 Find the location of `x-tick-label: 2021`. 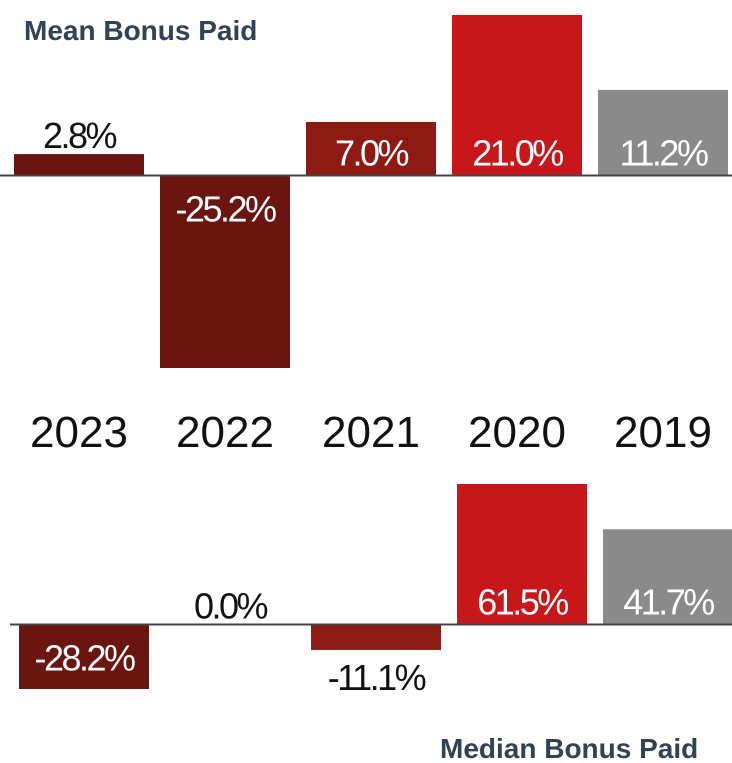

x-tick-label: 2021 is located at coordinates (371, 432).